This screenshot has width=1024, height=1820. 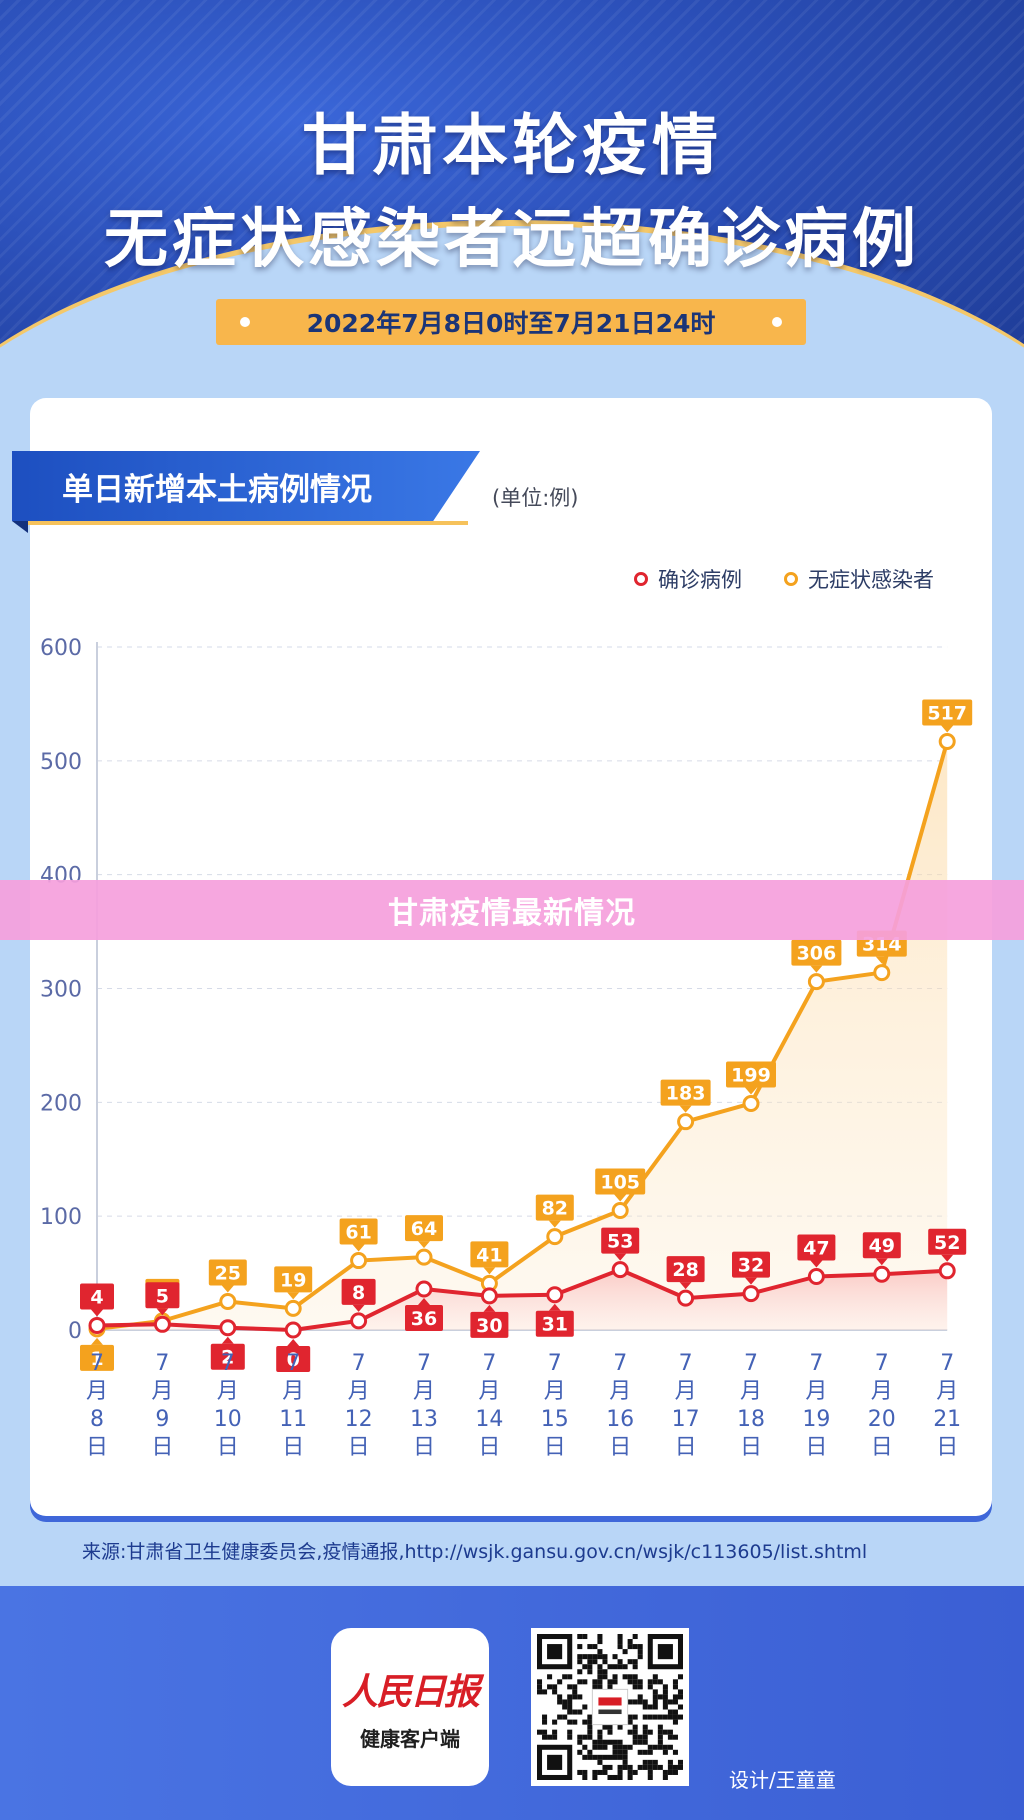 I want to click on asymptomatic-data-label: 82, so click(x=555, y=1209).